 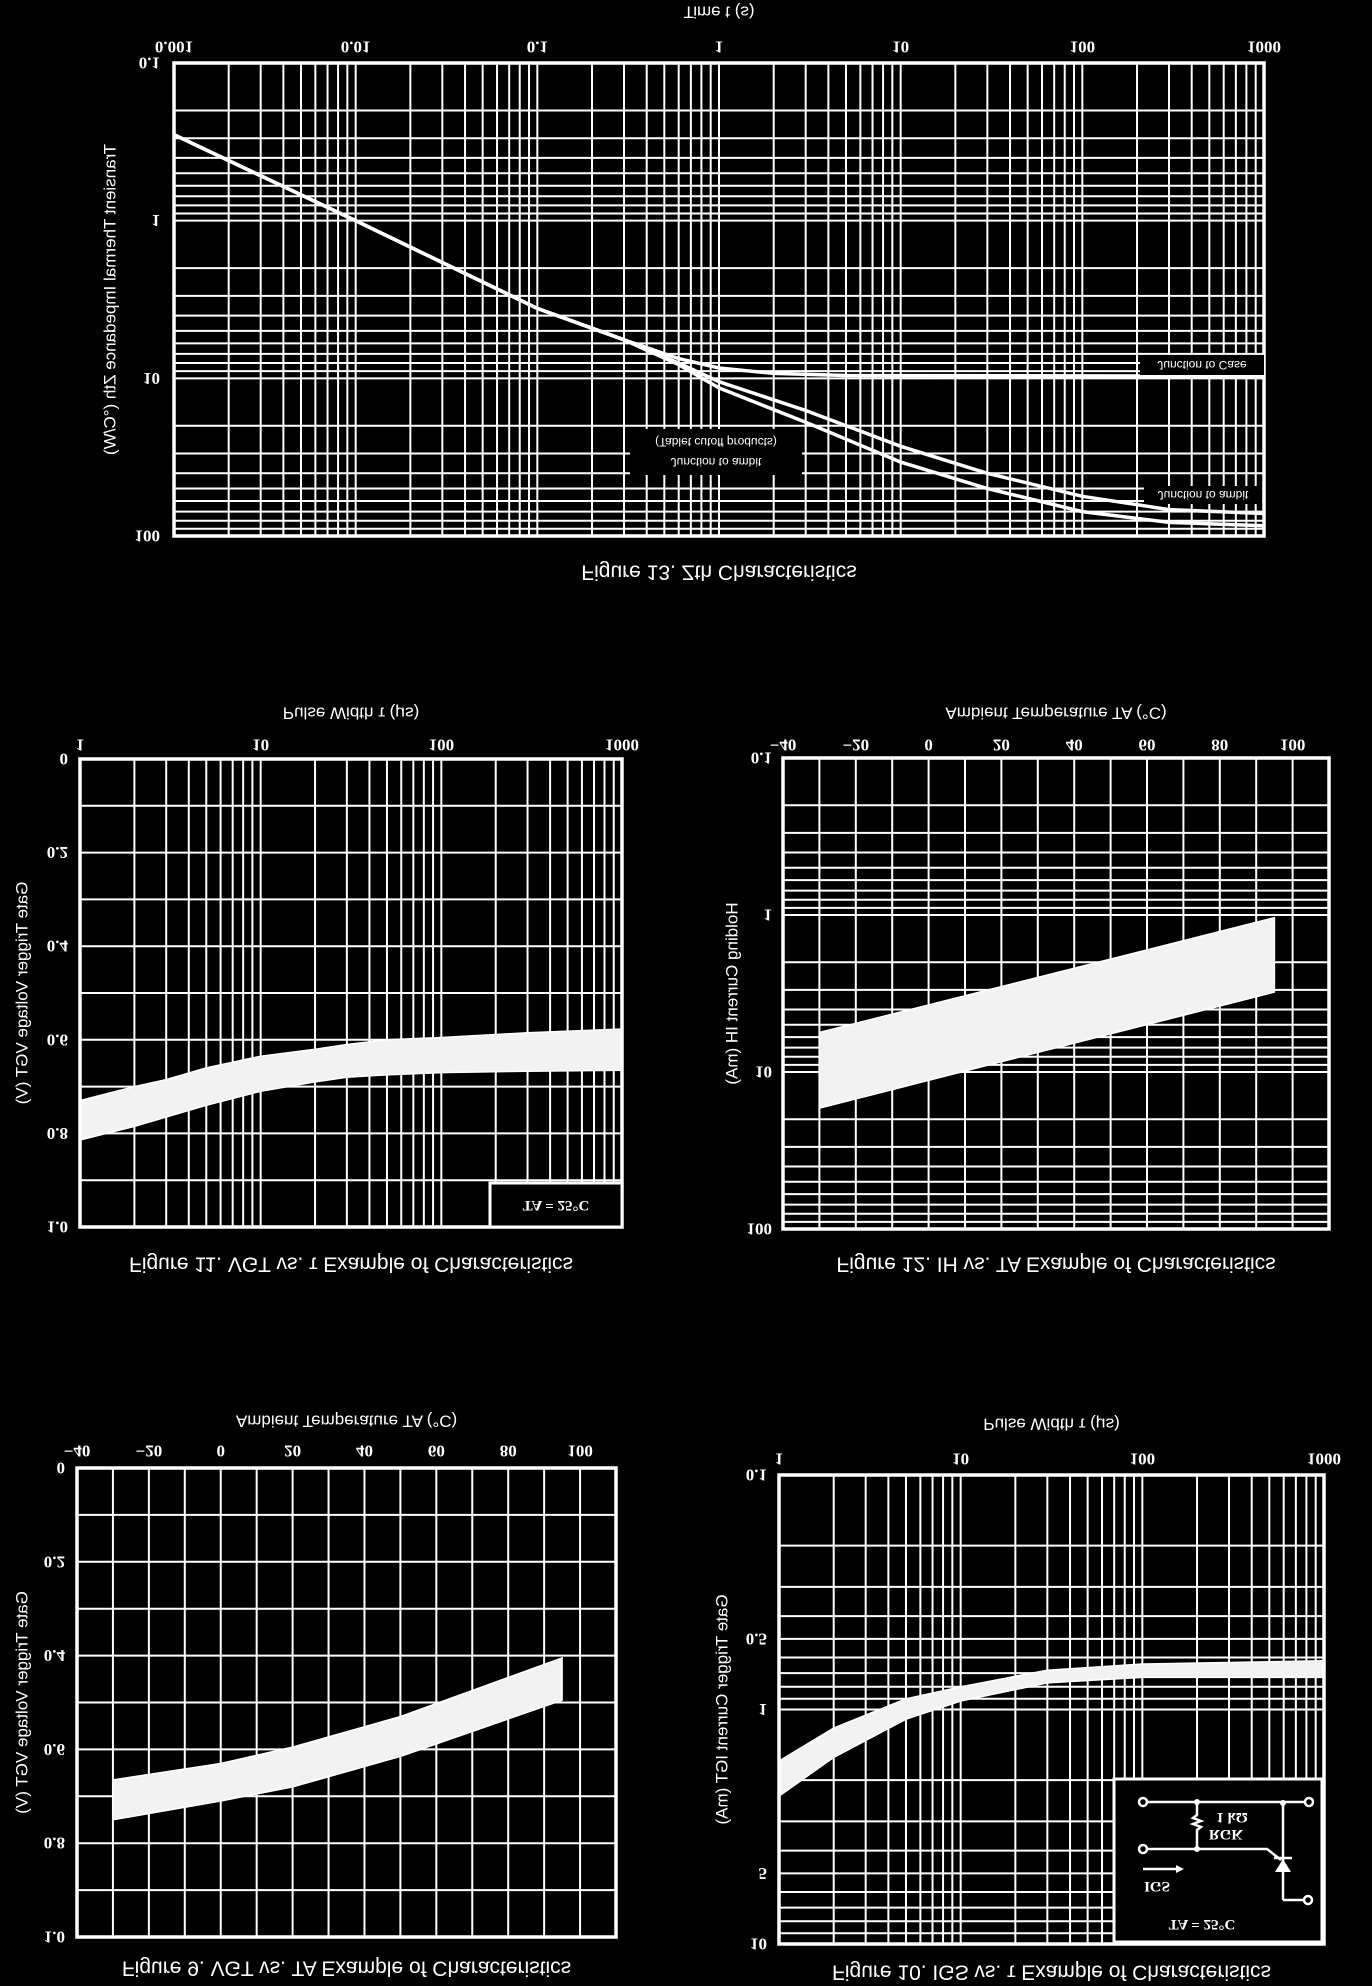 I want to click on inset-box, so click(x=1218, y=1860).